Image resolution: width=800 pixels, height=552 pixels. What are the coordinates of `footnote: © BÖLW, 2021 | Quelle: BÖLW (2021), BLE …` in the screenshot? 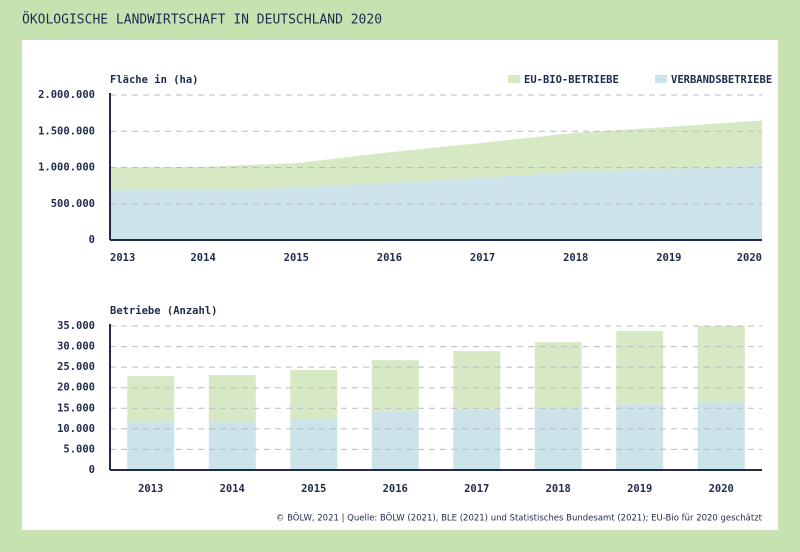 It's located at (519, 518).